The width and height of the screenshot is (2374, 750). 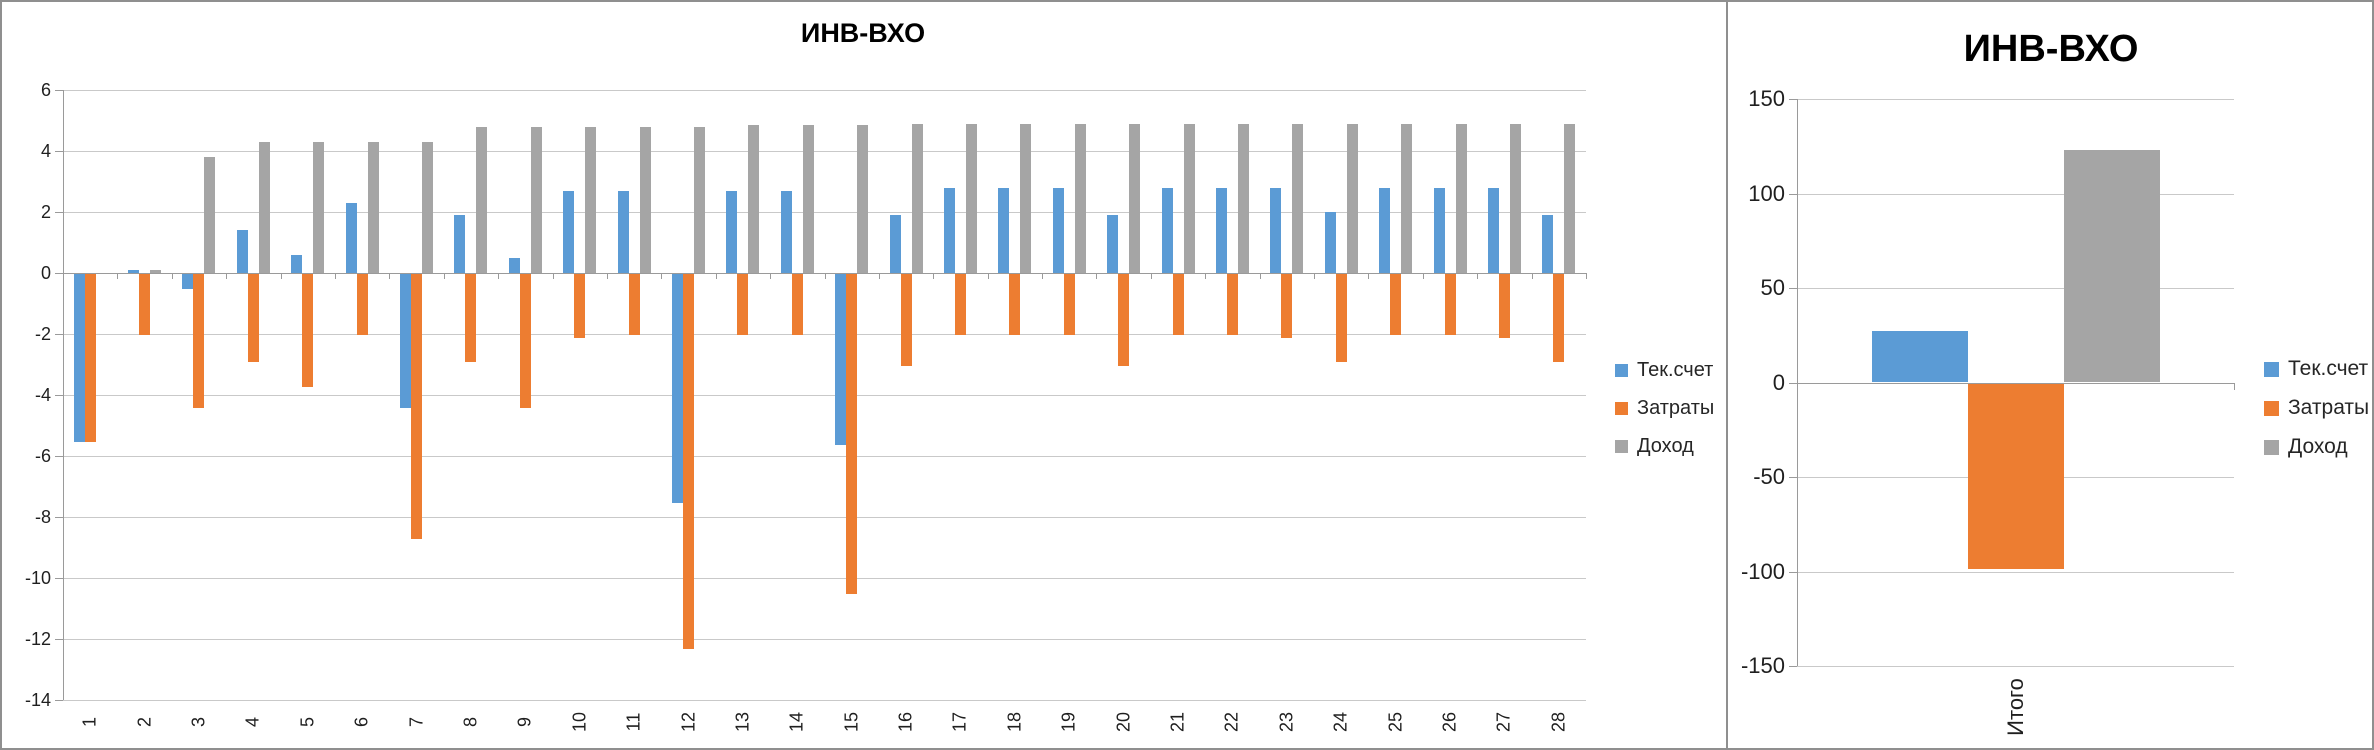 What do you see at coordinates (633, 722) in the screenshot?
I see `x-axis-label: 11` at bounding box center [633, 722].